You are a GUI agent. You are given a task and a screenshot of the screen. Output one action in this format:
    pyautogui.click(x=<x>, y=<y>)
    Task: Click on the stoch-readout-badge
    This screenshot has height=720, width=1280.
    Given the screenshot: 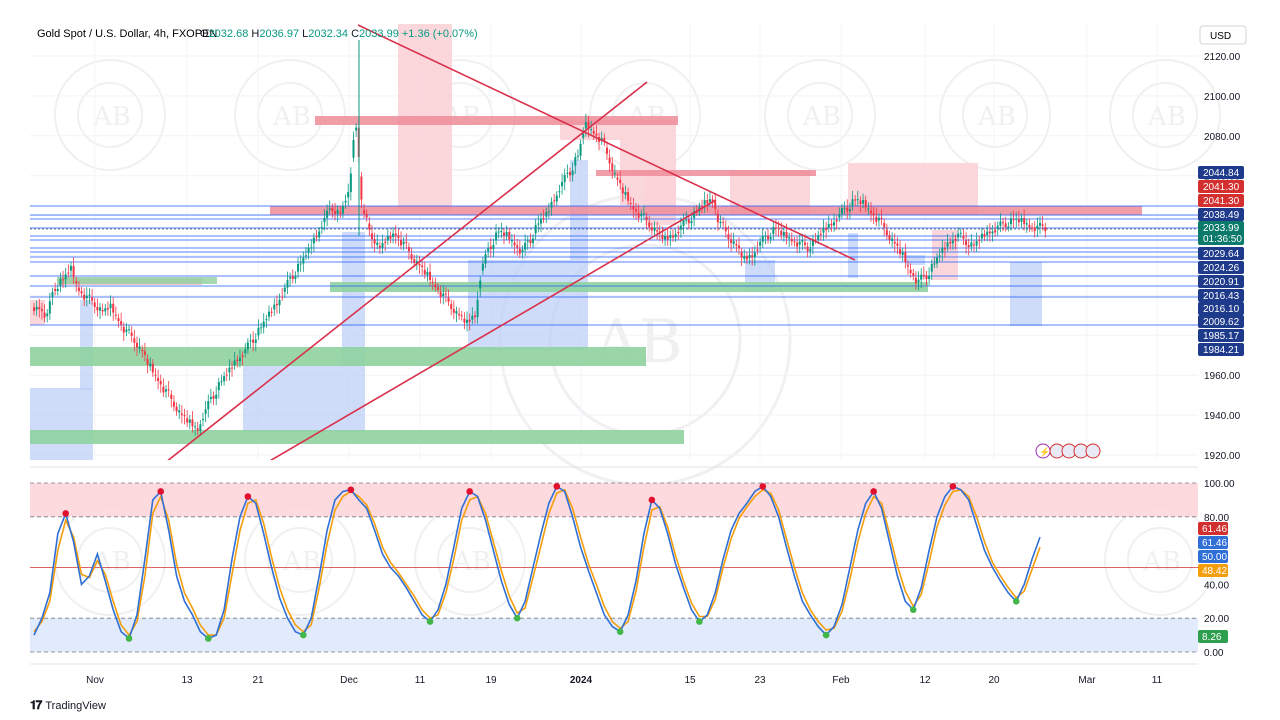 What is the action you would take?
    pyautogui.click(x=1213, y=570)
    